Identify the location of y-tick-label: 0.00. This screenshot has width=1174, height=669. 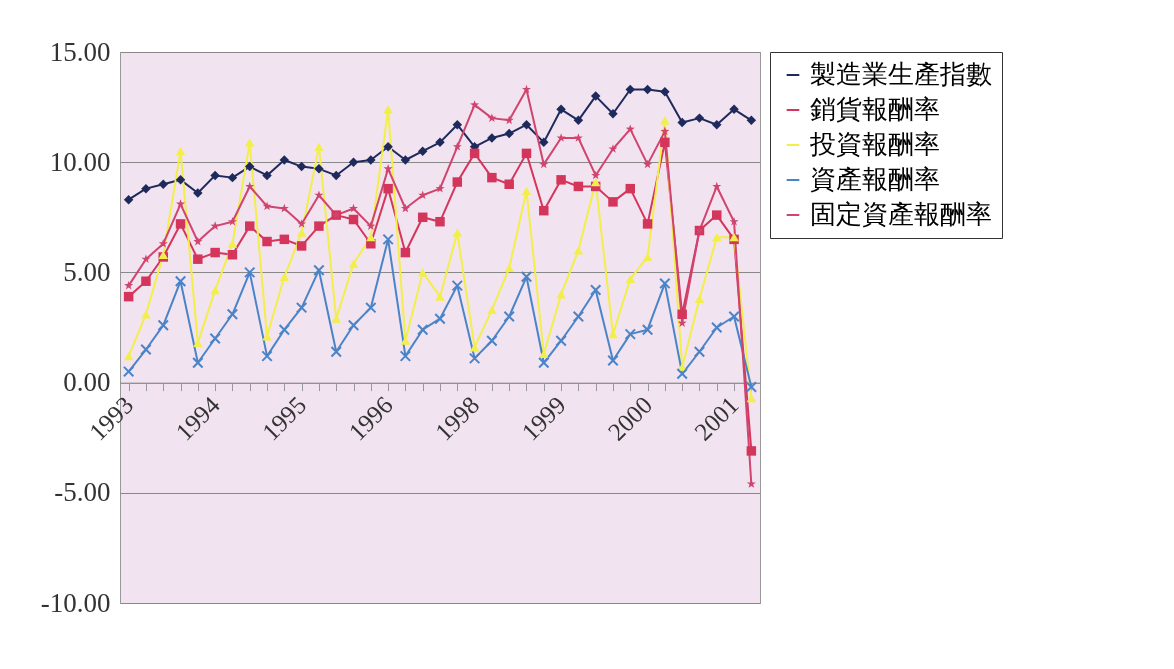
(87, 382).